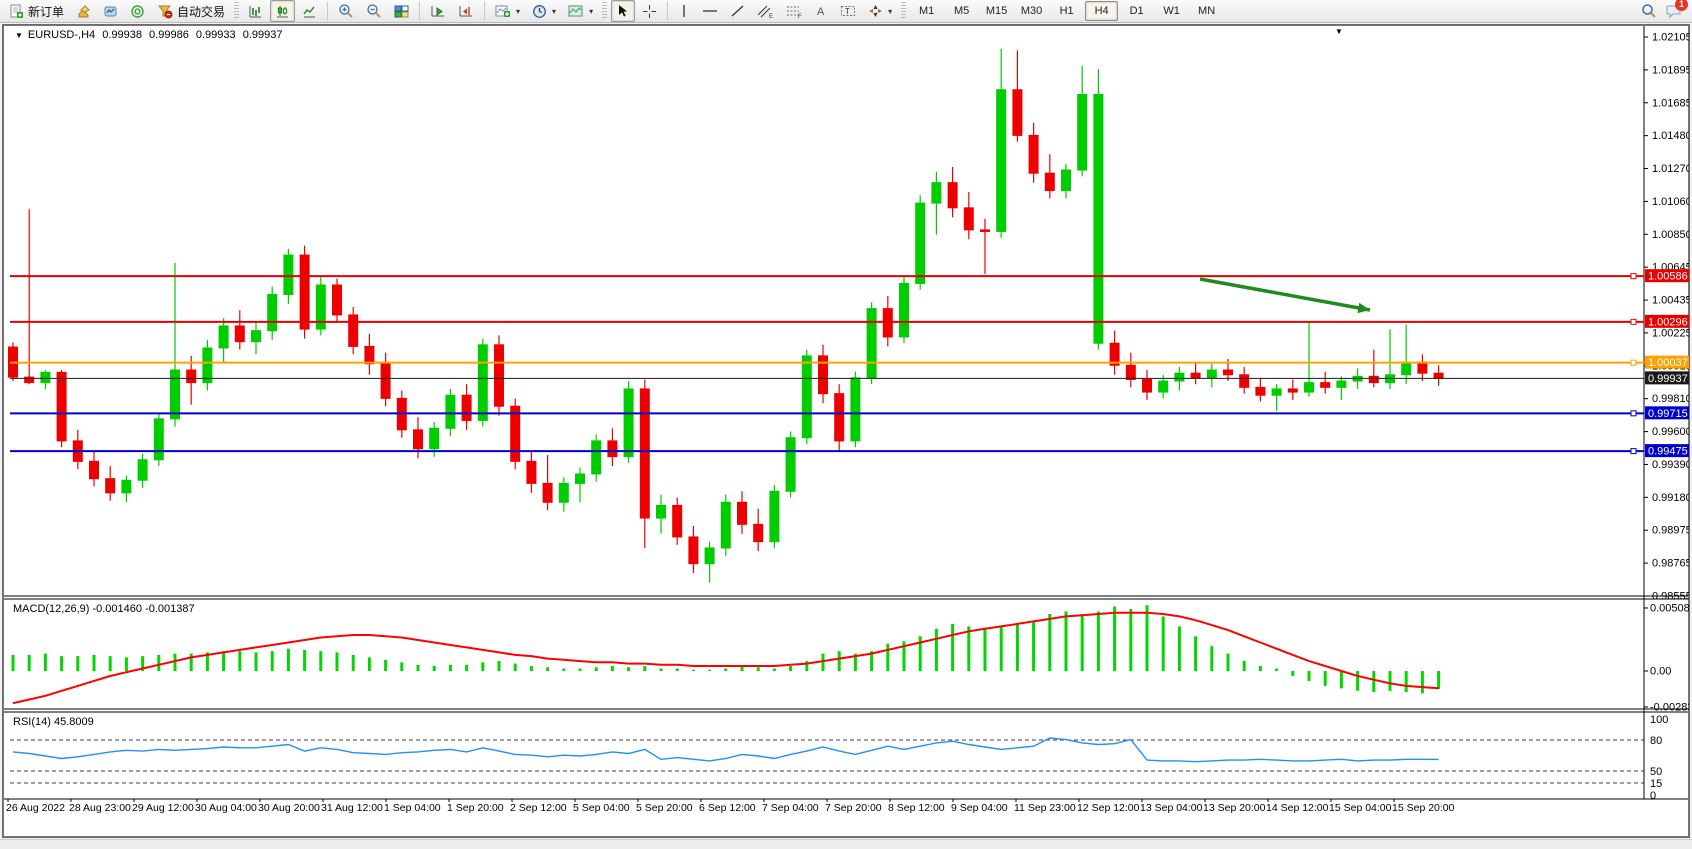  I want to click on templates-caret-icon: ▾, so click(591, 11).